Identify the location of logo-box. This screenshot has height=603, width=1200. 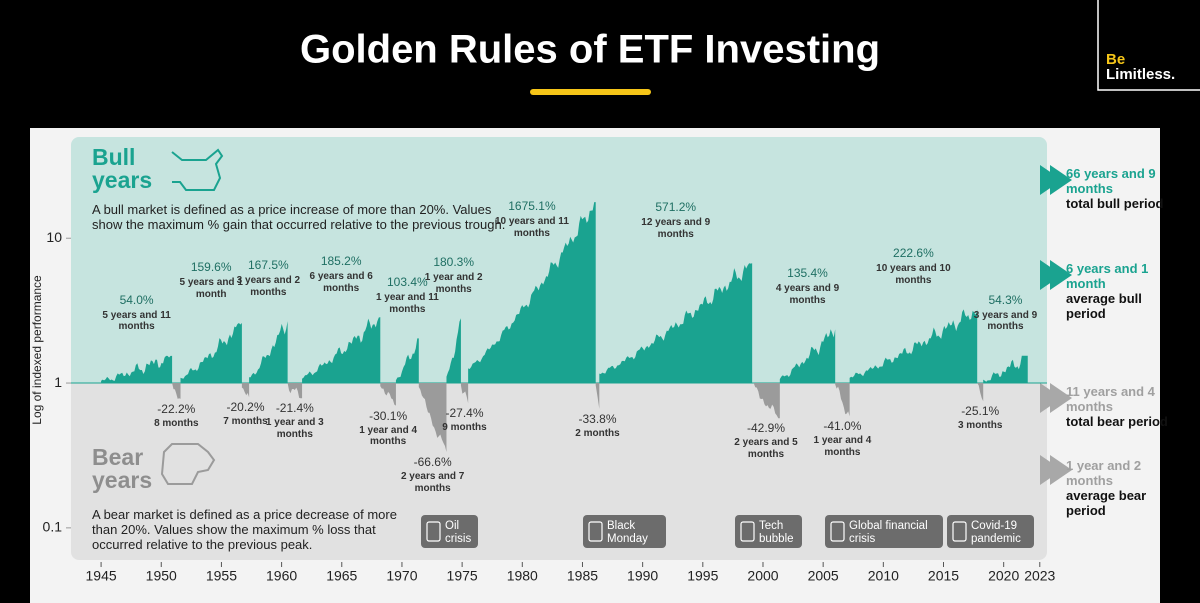
(1148, 45).